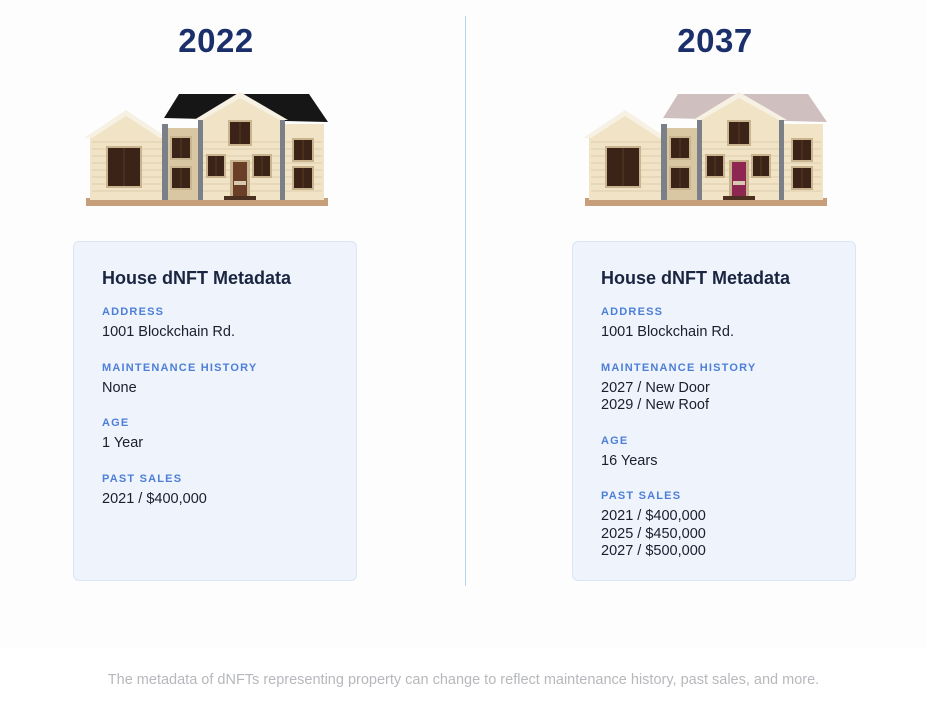  What do you see at coordinates (655, 387) in the screenshot?
I see `maintenance-item: 2027 / New Door` at bounding box center [655, 387].